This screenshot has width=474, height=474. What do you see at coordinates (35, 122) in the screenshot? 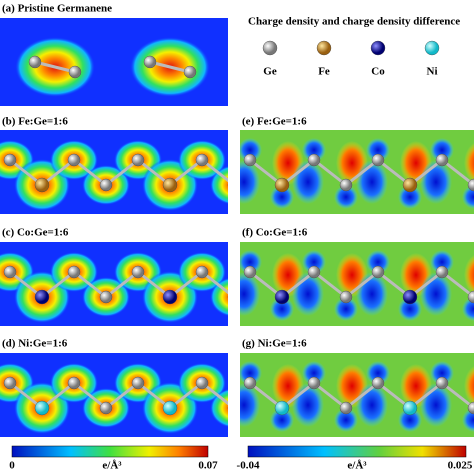
I see `panel-label: (b) Fe:Ge=1:6` at bounding box center [35, 122].